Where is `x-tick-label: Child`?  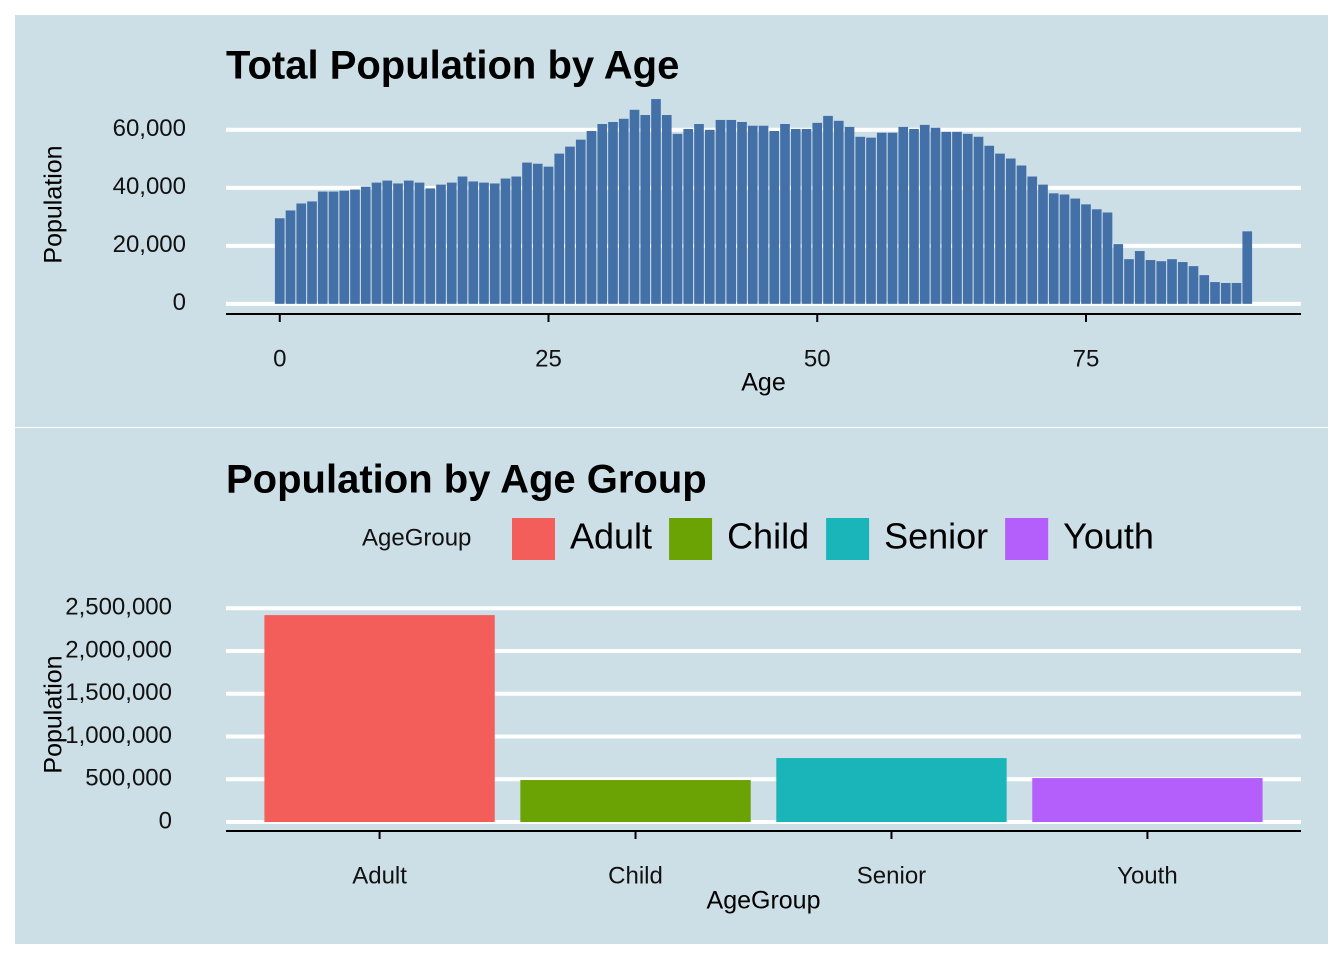
x-tick-label: Child is located at coordinates (635, 875).